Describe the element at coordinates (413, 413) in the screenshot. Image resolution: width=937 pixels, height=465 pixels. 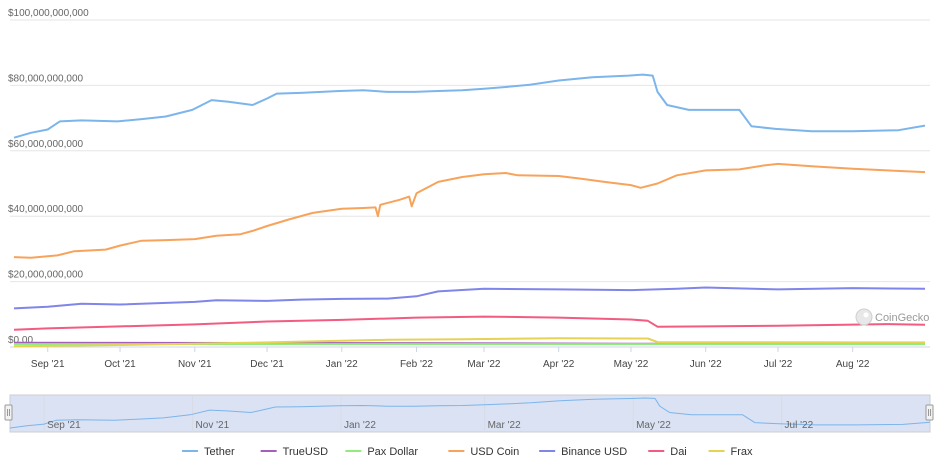
I see `navigator-gridlines` at that location.